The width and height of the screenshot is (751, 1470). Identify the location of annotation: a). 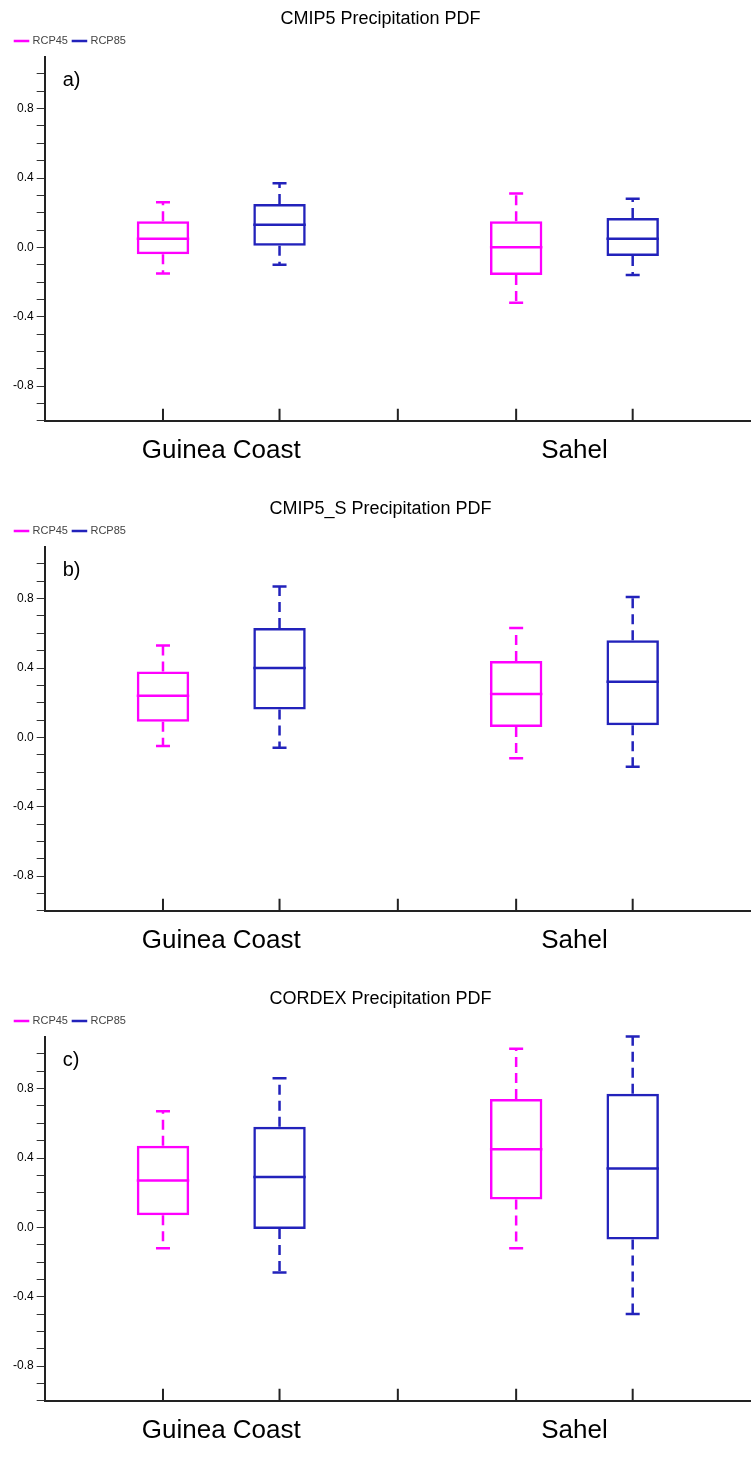
(71, 79).